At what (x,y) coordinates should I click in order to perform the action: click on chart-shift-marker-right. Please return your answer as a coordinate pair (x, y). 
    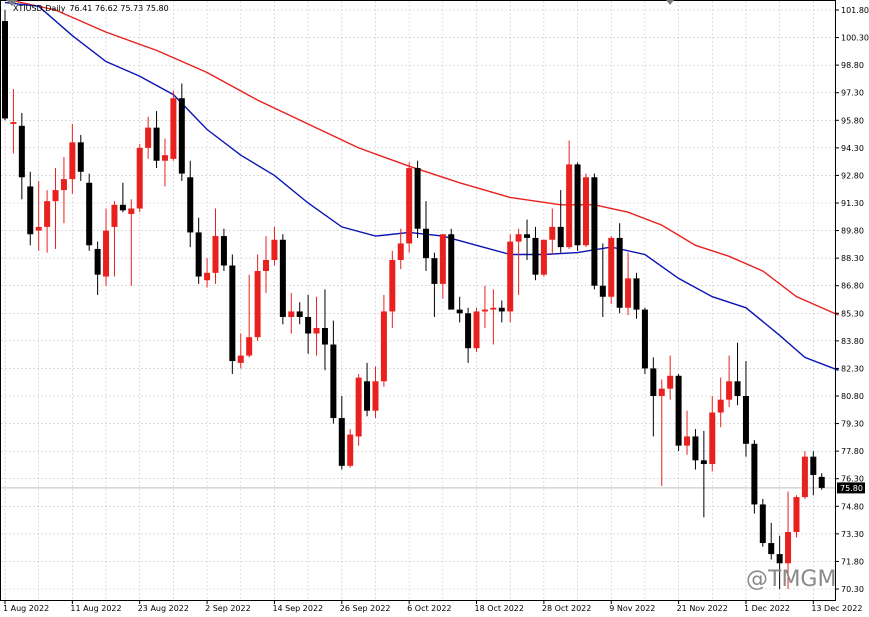
    Looking at the image, I should click on (670, 2).